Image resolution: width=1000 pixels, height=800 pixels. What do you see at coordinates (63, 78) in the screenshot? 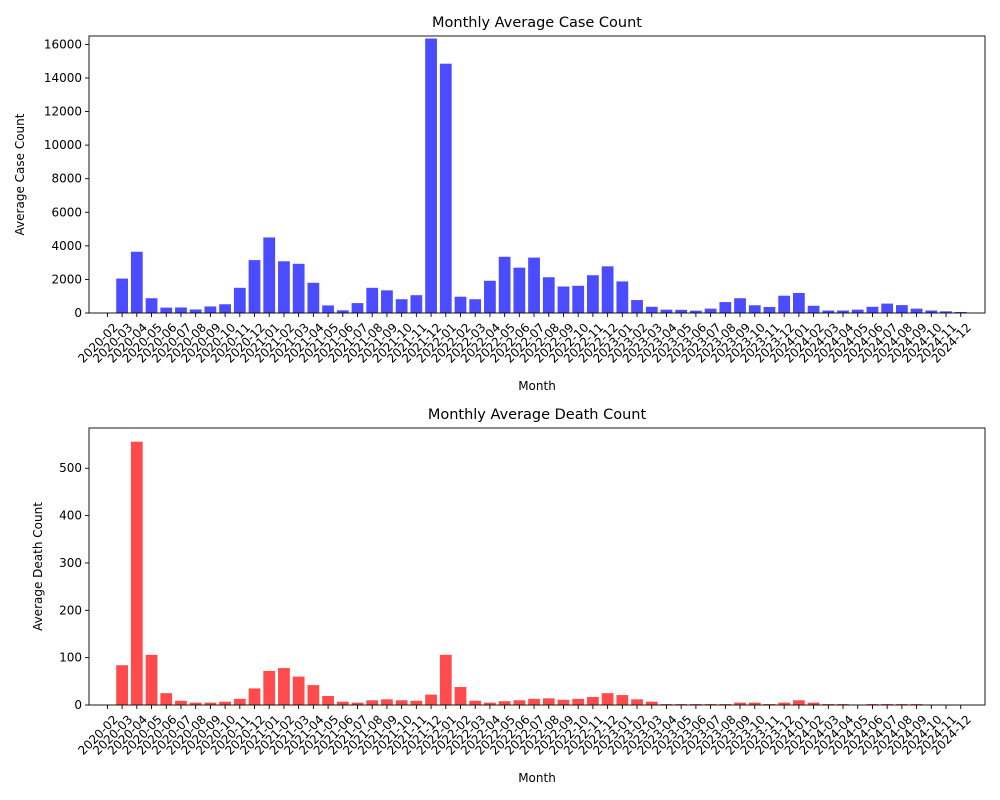
I see `case-y-tick-label: 14000` at bounding box center [63, 78].